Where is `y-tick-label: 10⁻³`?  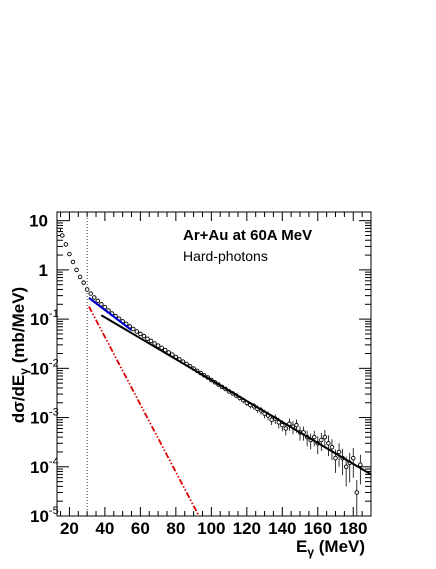 y-tick-label: 10⁻³ is located at coordinates (44, 417).